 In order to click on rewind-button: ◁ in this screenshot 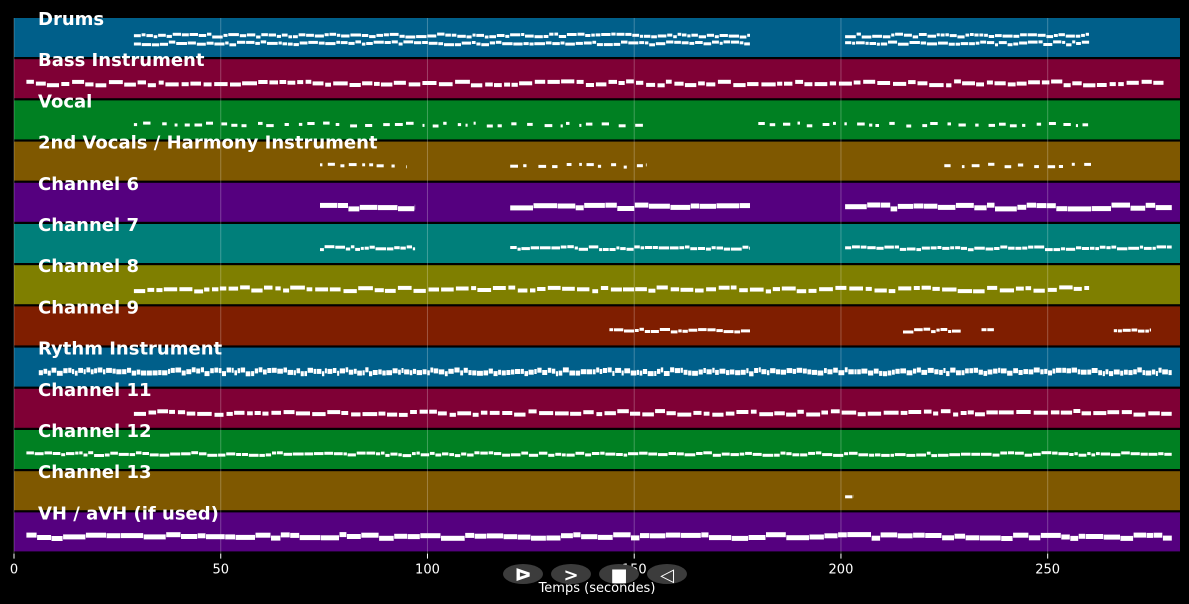, I will do `click(667, 575)`.